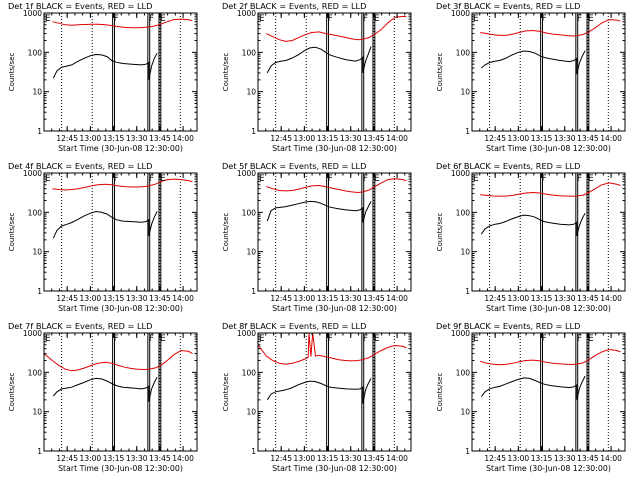  What do you see at coordinates (294, 6) in the screenshot?
I see `chart-title: Det 2f BLACK = Events, RED = LLD` at bounding box center [294, 6].